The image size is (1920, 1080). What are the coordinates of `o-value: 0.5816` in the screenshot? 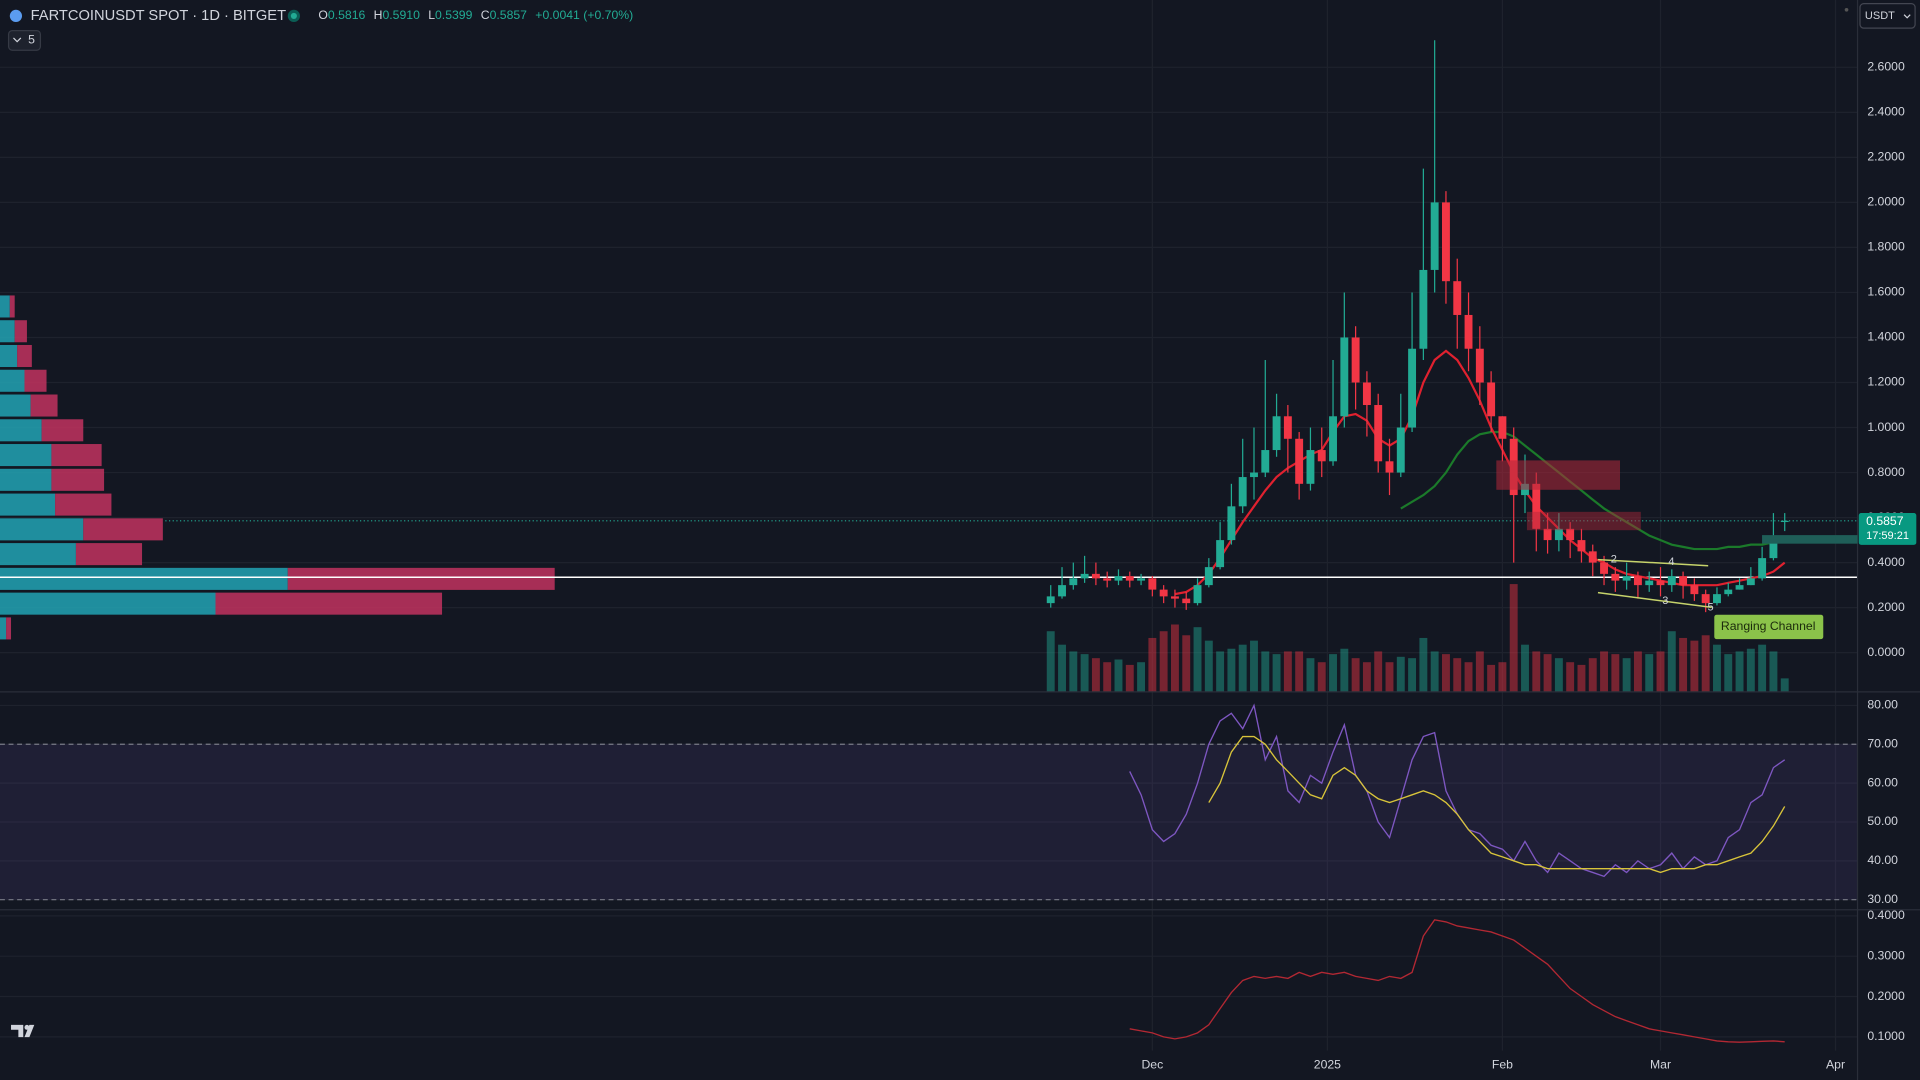 It's located at (347, 15).